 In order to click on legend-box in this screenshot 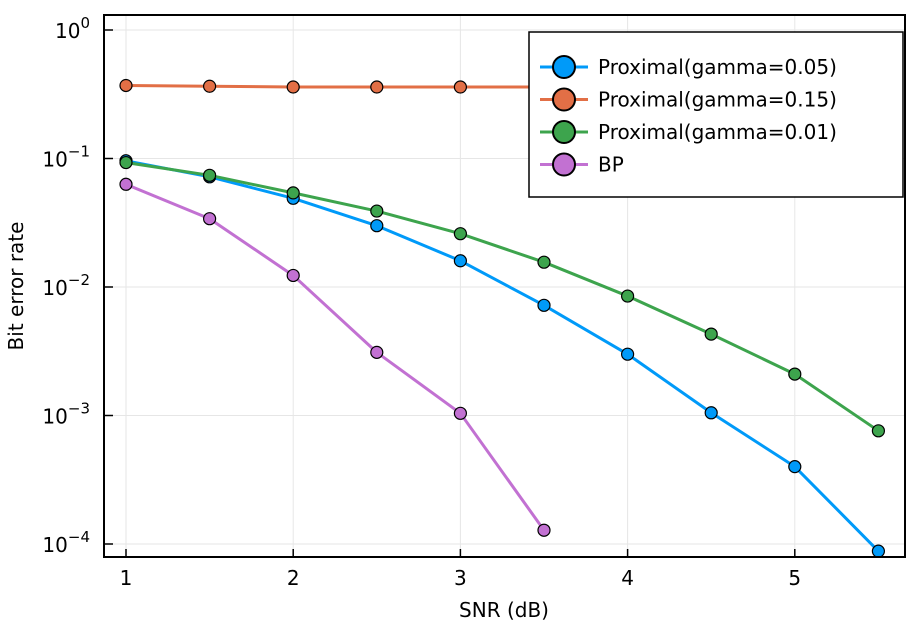, I will do `click(716, 114)`.